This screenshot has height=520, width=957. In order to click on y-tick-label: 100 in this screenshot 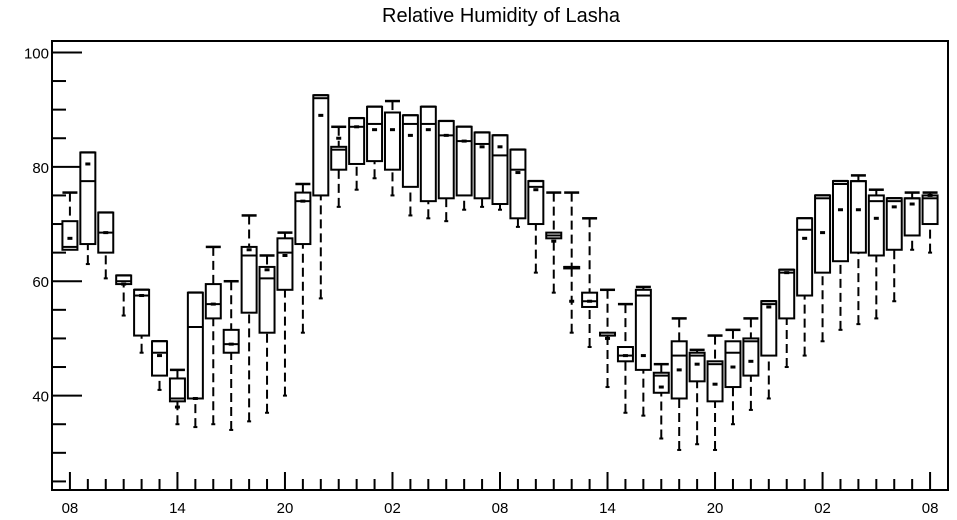, I will do `click(36, 53)`.